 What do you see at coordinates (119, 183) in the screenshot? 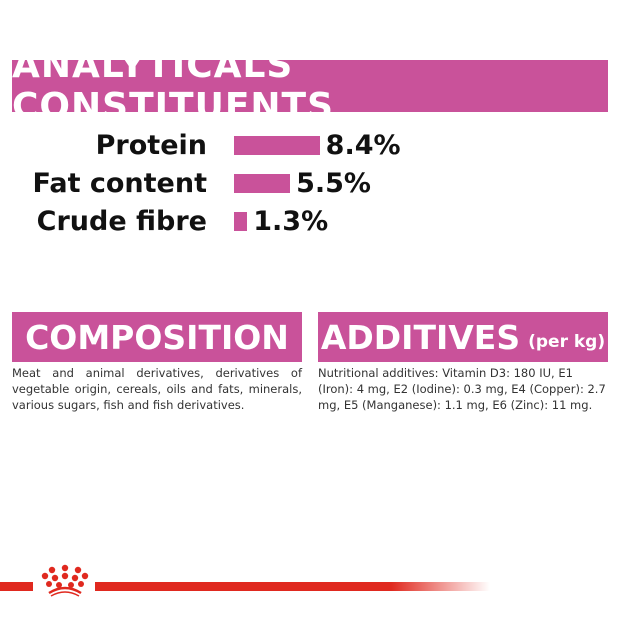
I see `constituent-label: Fat content` at bounding box center [119, 183].